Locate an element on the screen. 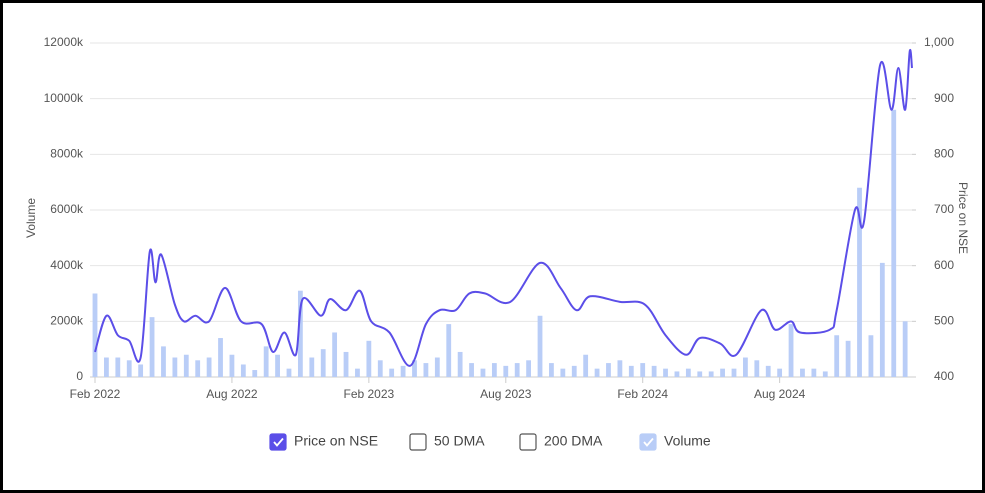 This screenshot has width=985, height=493. x-tick-label: Aug 2023 is located at coordinates (506, 394).